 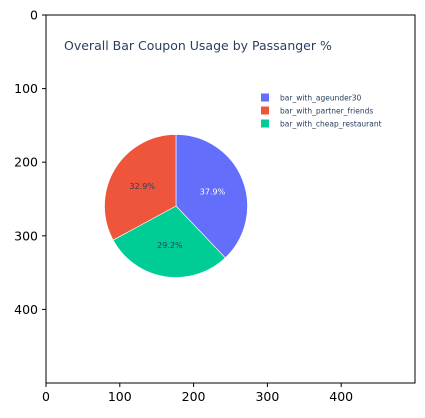 What do you see at coordinates (143, 186) in the screenshot?
I see `slice-label-bar-with-partner-friends: 32.9%` at bounding box center [143, 186].